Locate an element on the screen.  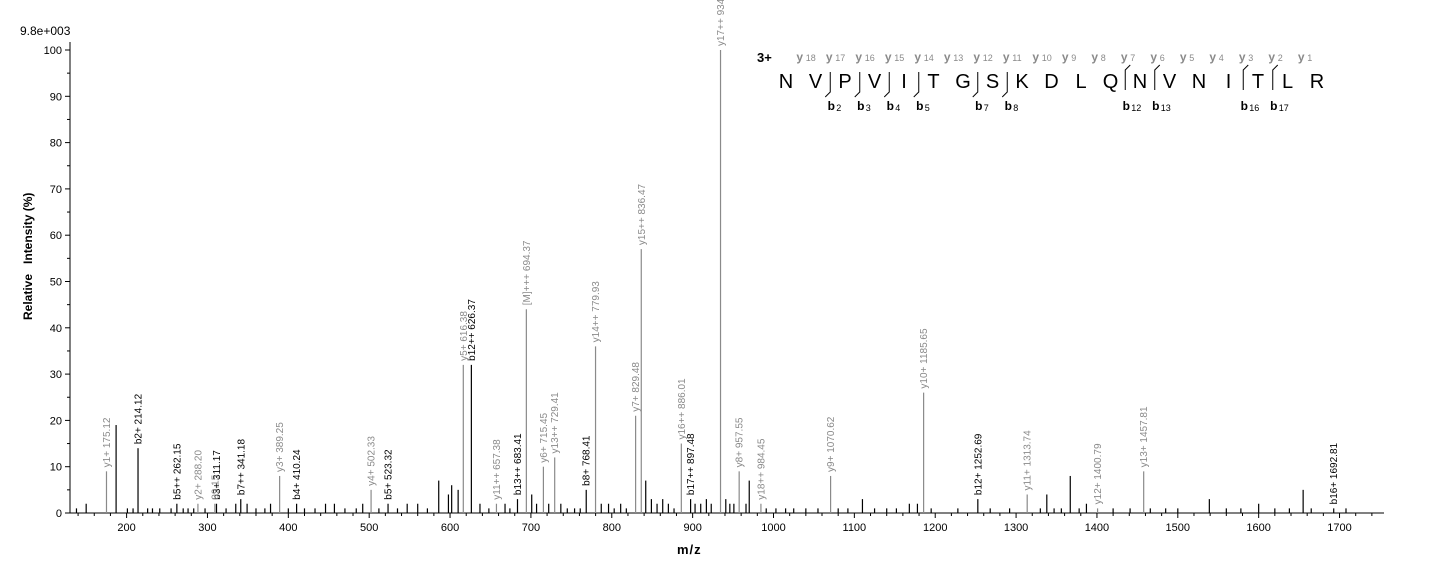
b-ion-peak-label: b5++ 262.15 is located at coordinates (177, 471).